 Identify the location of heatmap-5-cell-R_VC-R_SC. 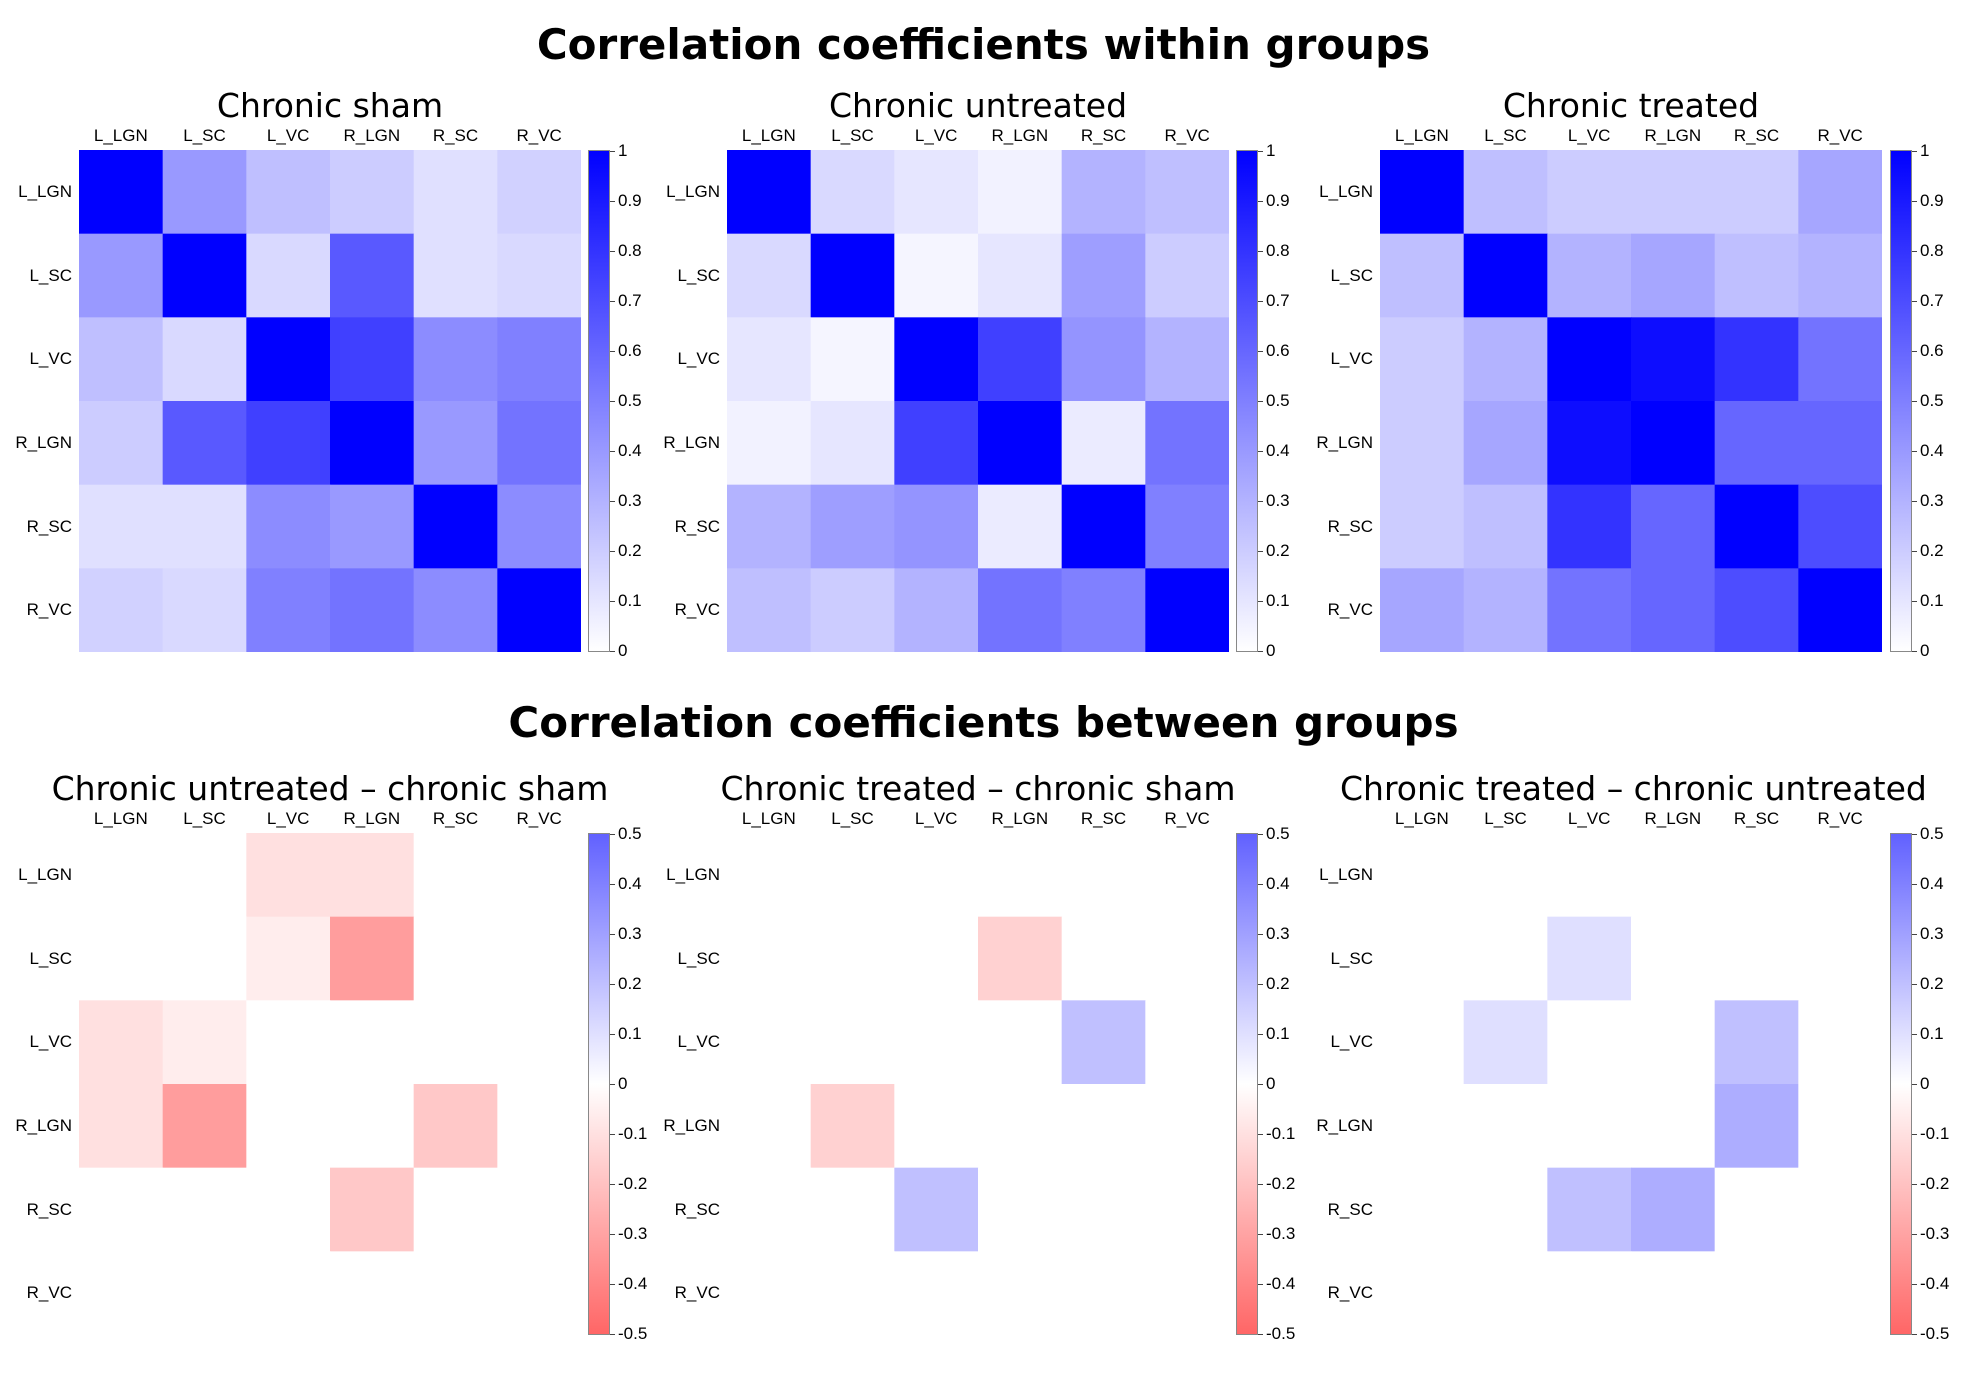
(1103, 1293).